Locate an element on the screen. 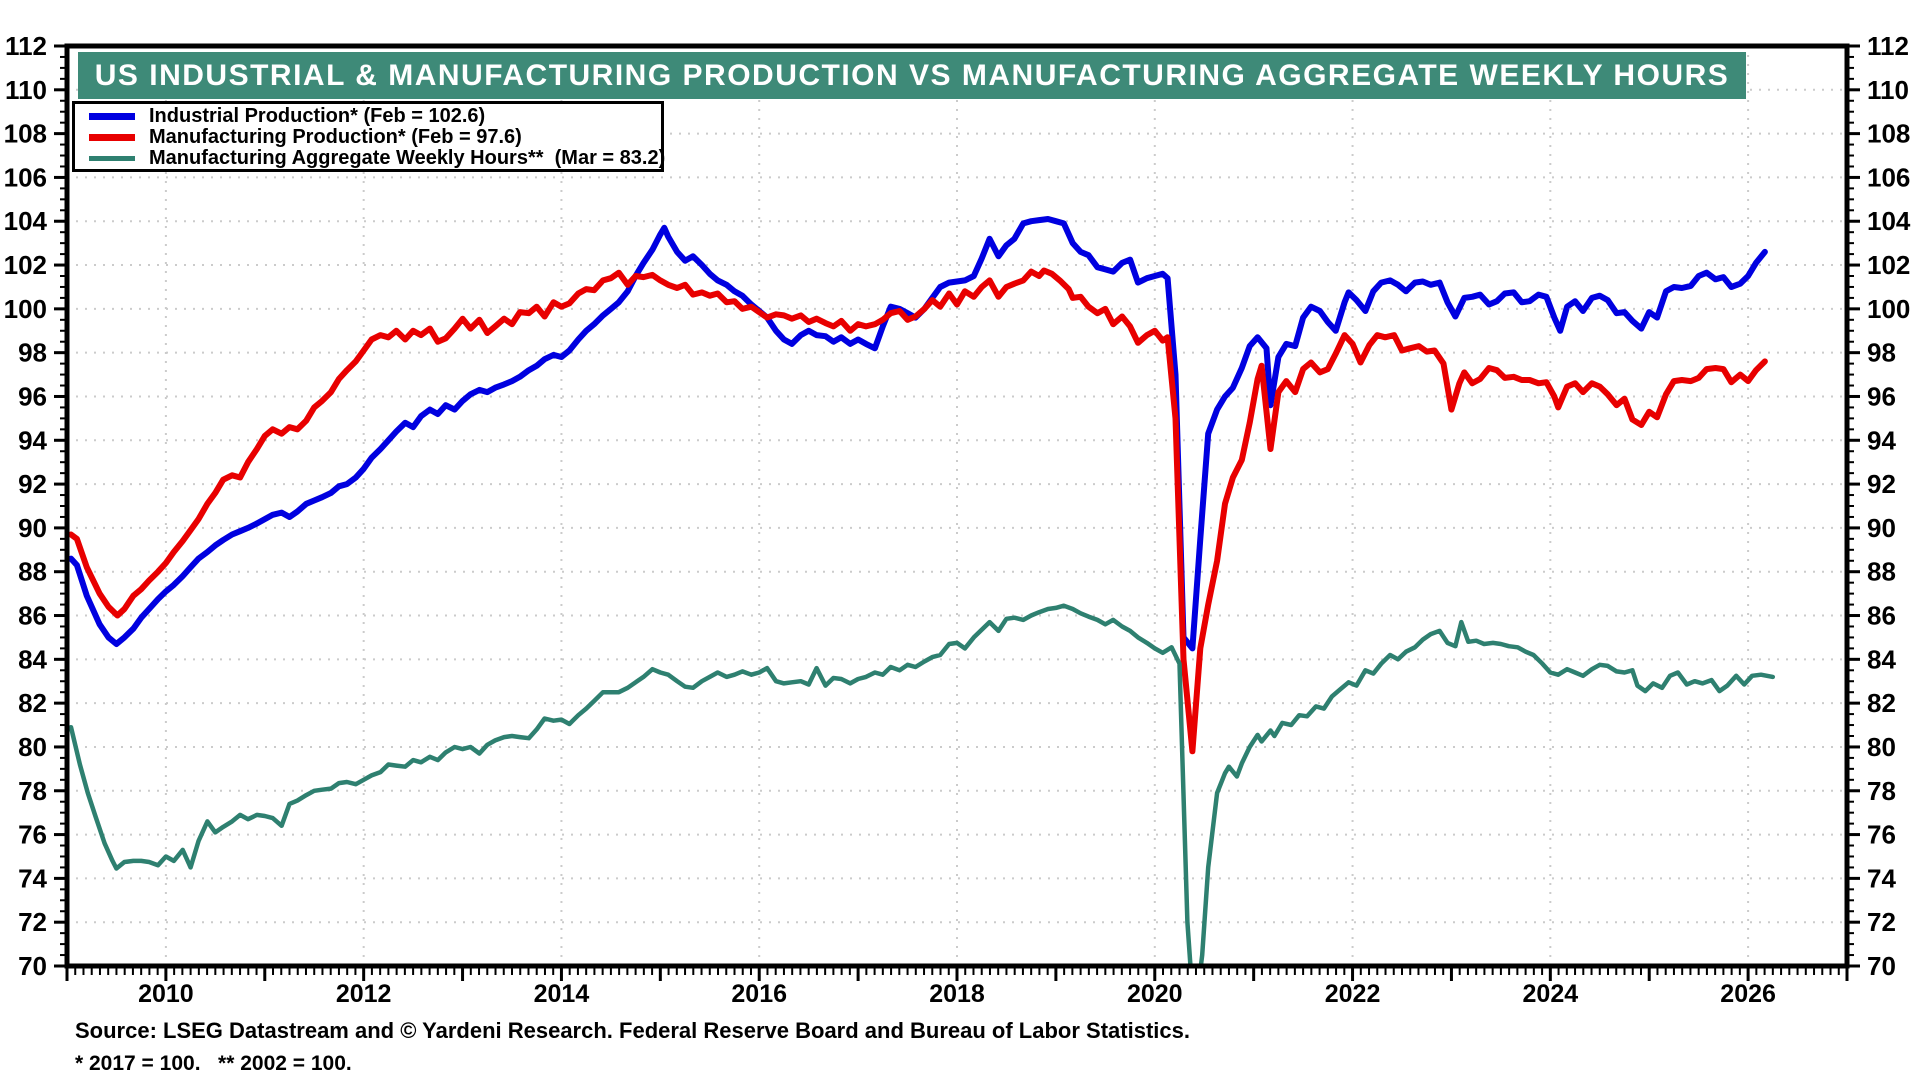 This screenshot has height=1080, width=1920. y-axis-label-left: 78 is located at coordinates (32, 791).